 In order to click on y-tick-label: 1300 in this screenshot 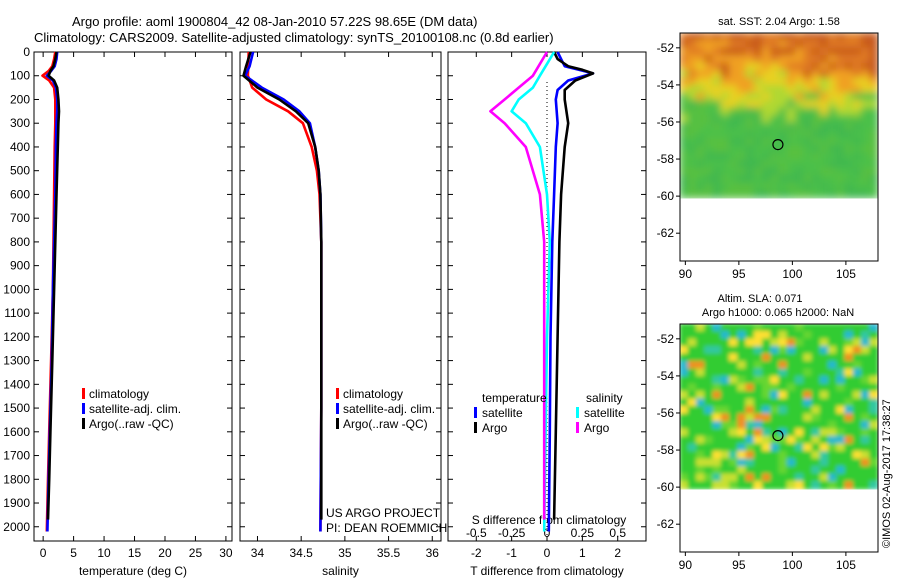, I will do `click(16, 361)`.